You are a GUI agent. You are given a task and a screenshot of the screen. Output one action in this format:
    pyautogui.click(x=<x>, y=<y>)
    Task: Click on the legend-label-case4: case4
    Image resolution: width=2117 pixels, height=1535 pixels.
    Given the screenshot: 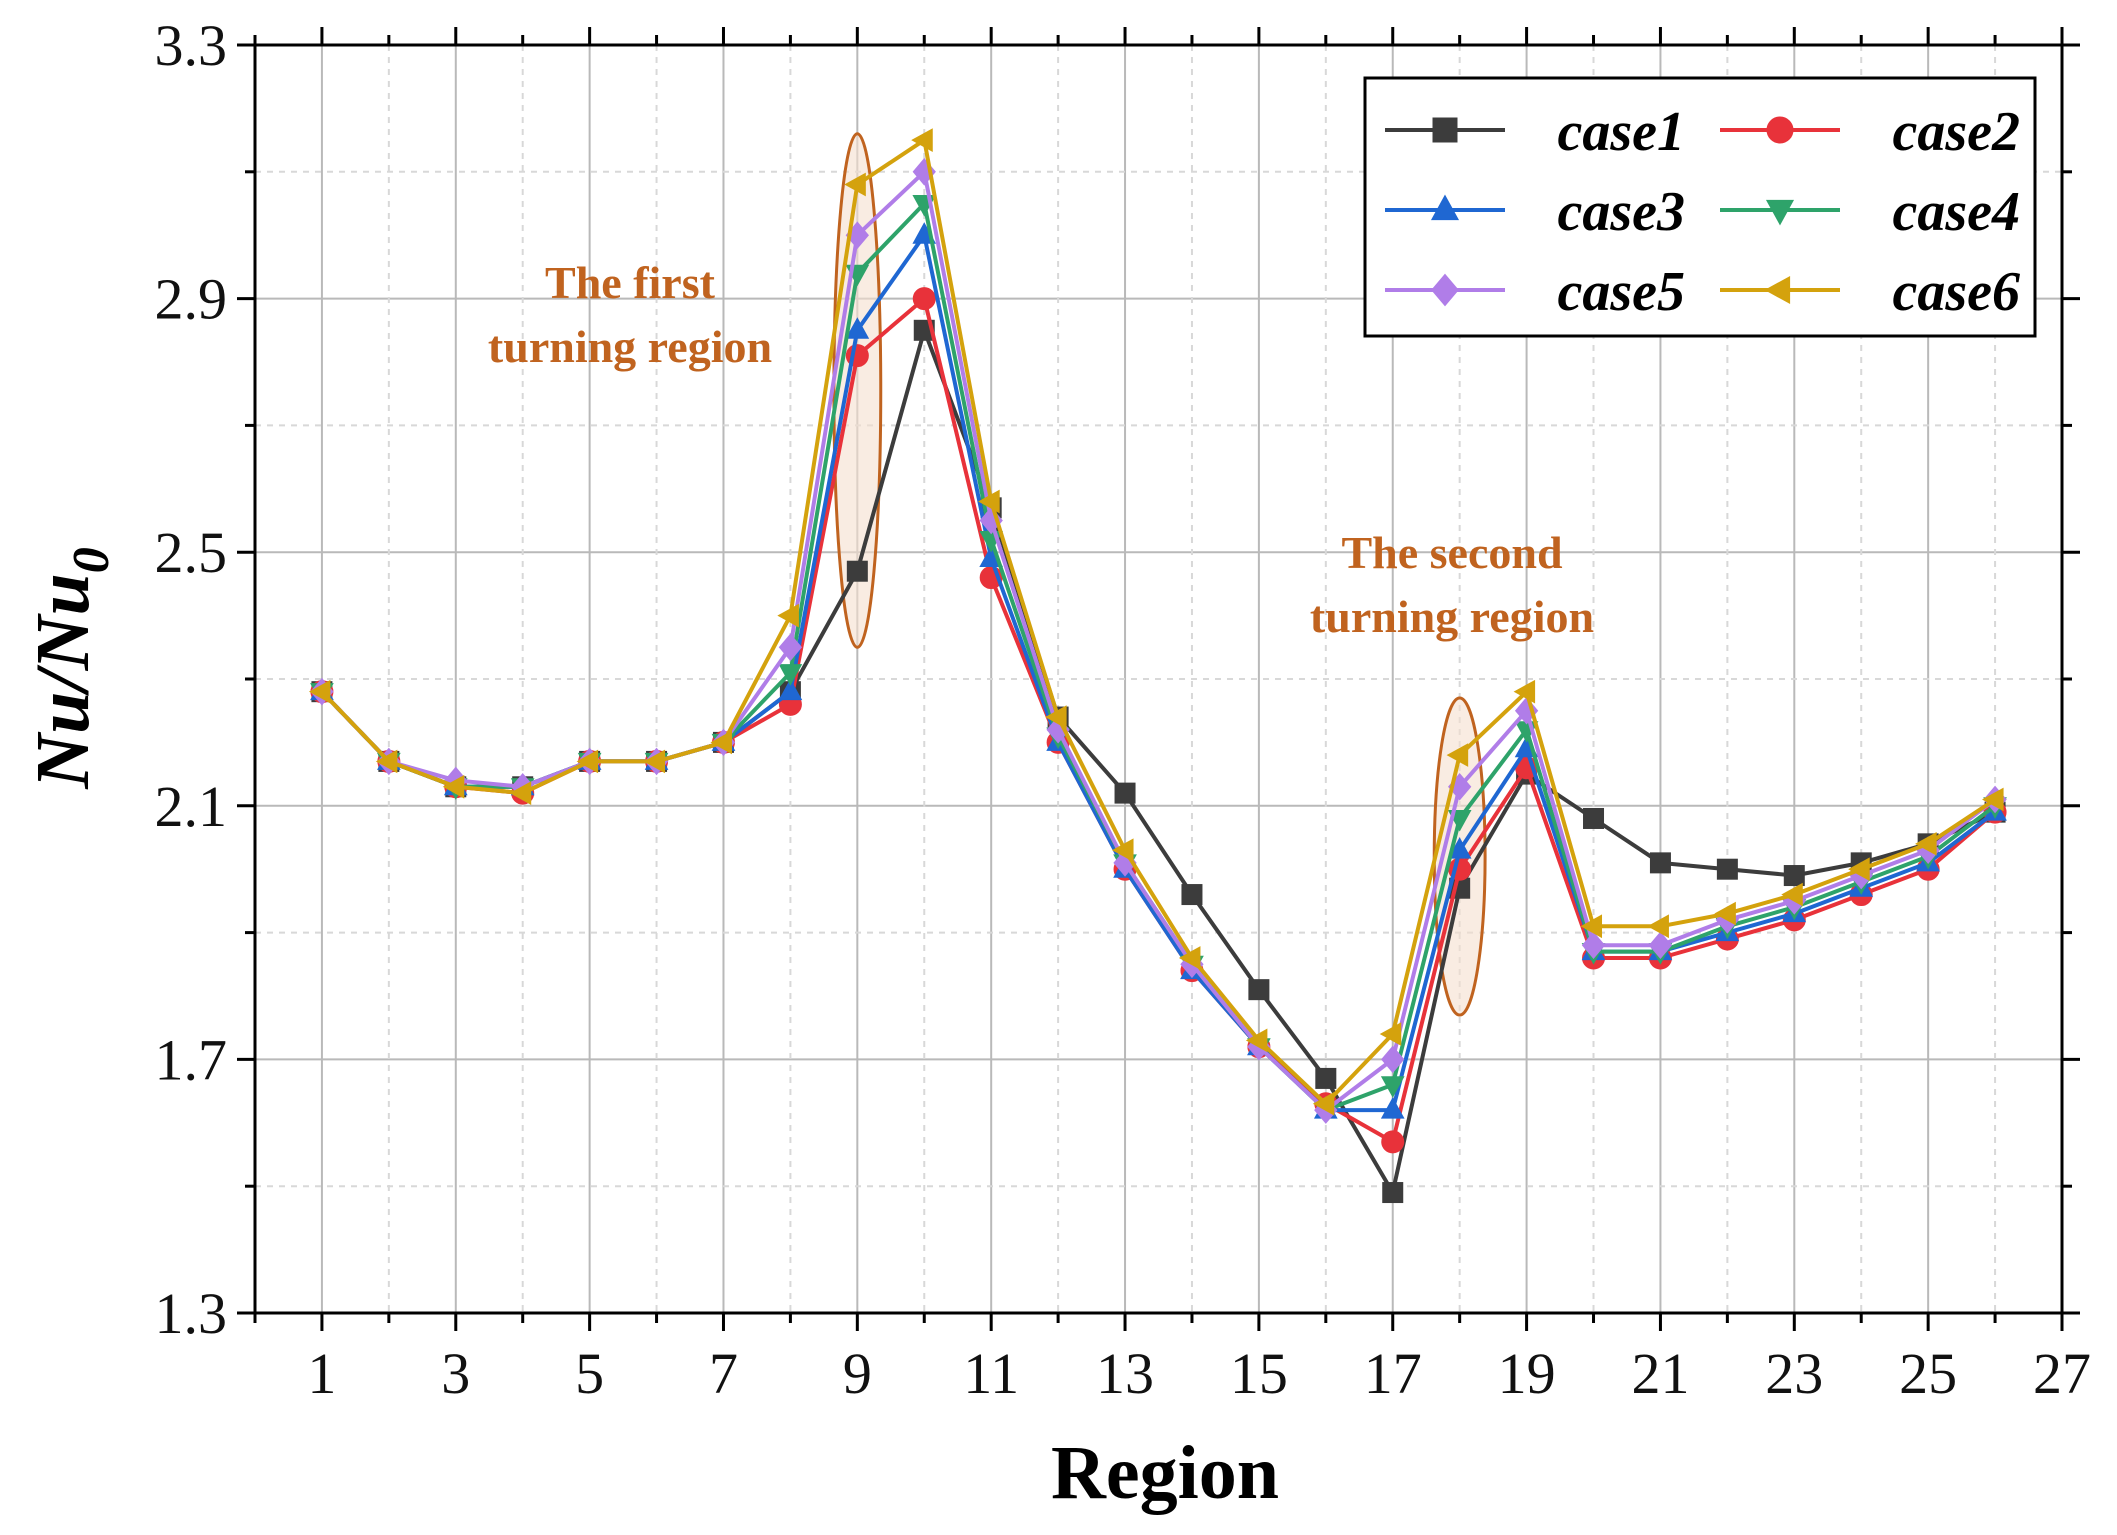 What is the action you would take?
    pyautogui.click(x=1956, y=212)
    